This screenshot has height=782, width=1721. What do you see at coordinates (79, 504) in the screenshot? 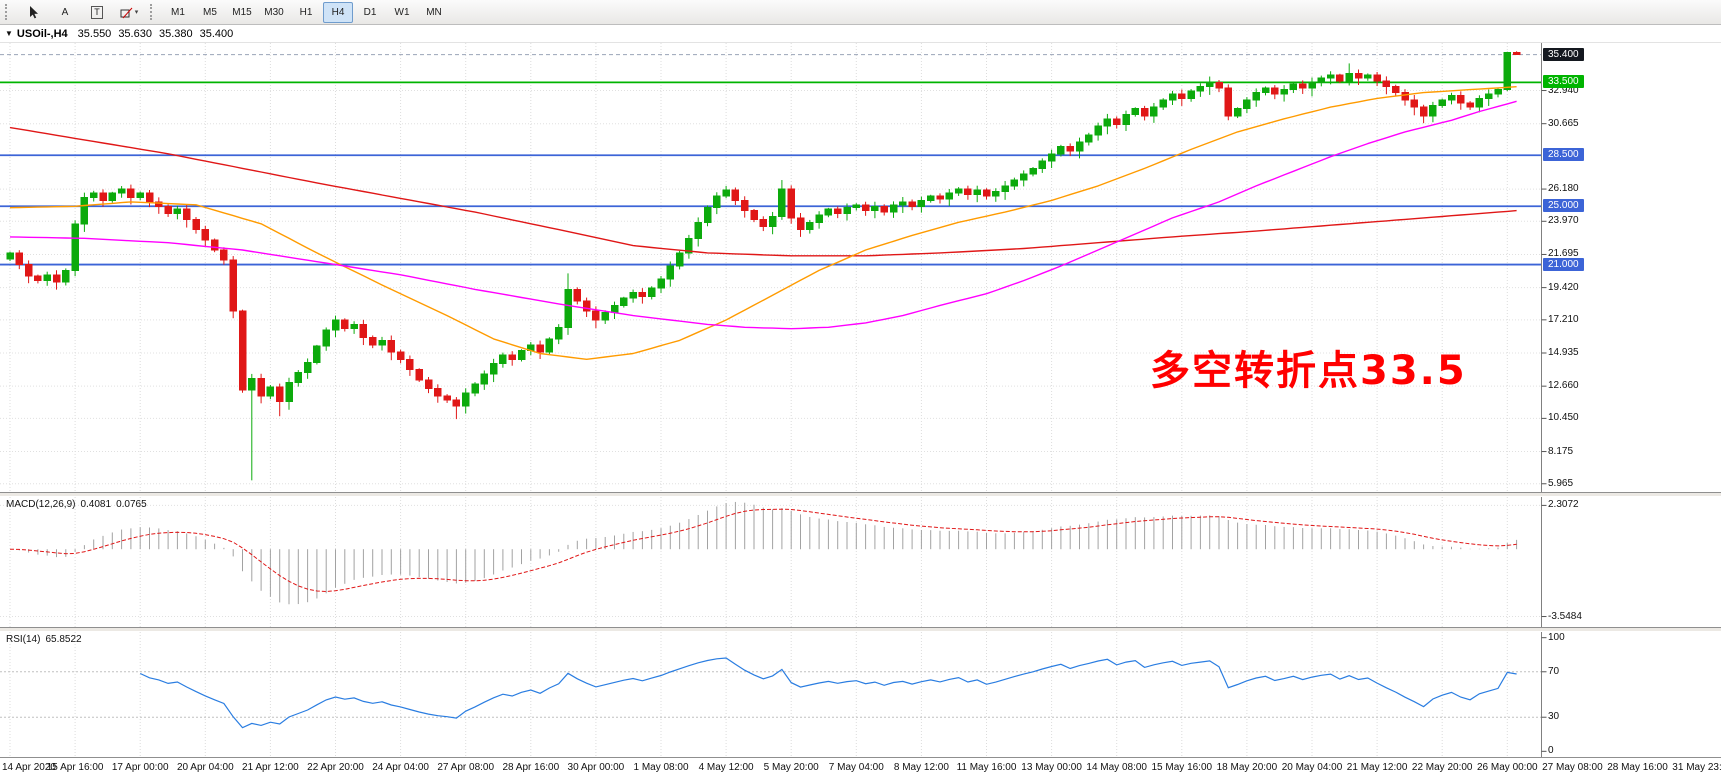
I see `macd-label: MACD(12,26,9) 0.4081 0.0765` at bounding box center [79, 504].